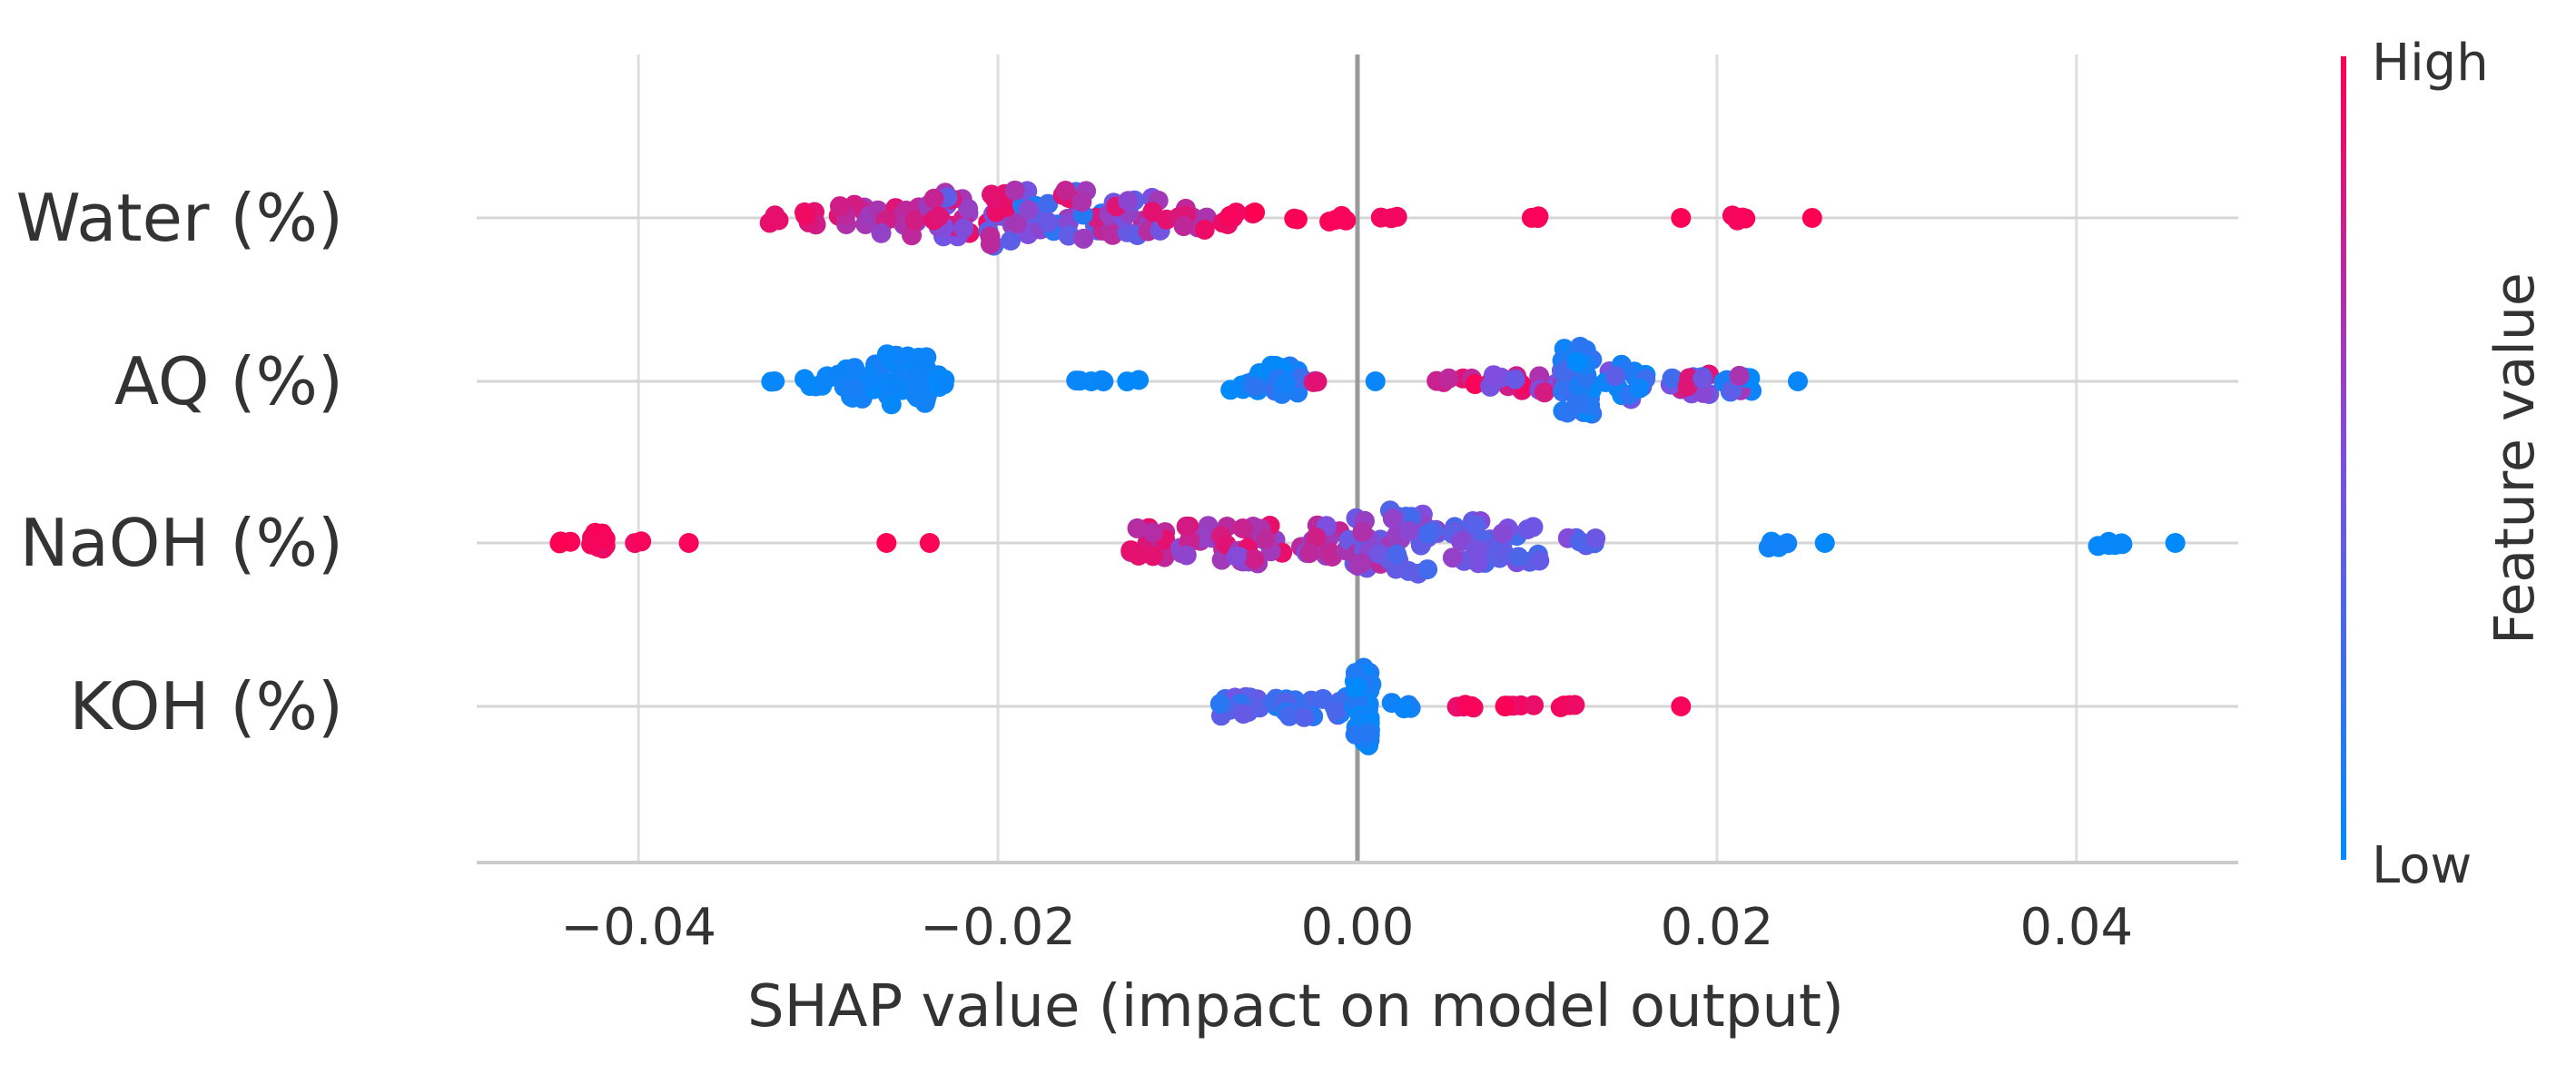 Image resolution: width=2576 pixels, height=1075 pixels. I want to click on feature-label: AQ (%), so click(228, 381).